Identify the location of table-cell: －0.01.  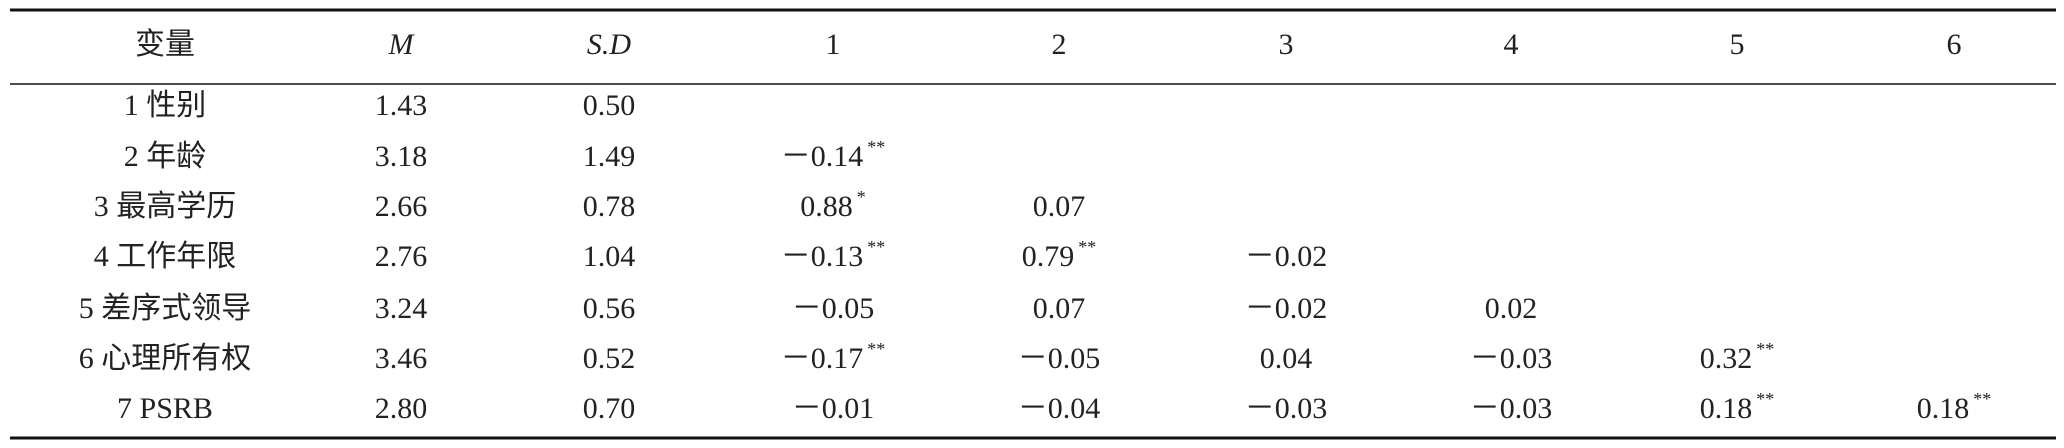
(833, 408).